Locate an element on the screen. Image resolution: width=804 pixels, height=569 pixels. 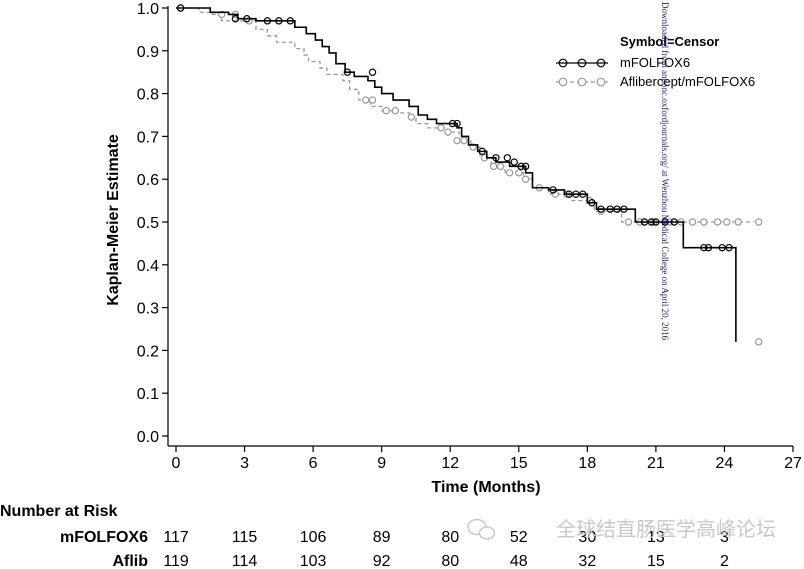
x-tick-label: 9 is located at coordinates (381, 463).